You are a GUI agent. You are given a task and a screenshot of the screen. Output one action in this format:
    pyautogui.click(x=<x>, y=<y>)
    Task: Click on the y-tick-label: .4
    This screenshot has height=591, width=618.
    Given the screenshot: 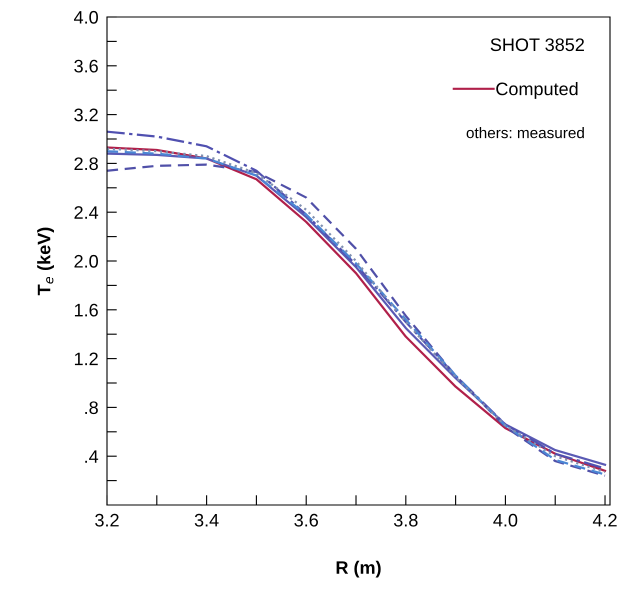 What is the action you would take?
    pyautogui.click(x=91, y=456)
    